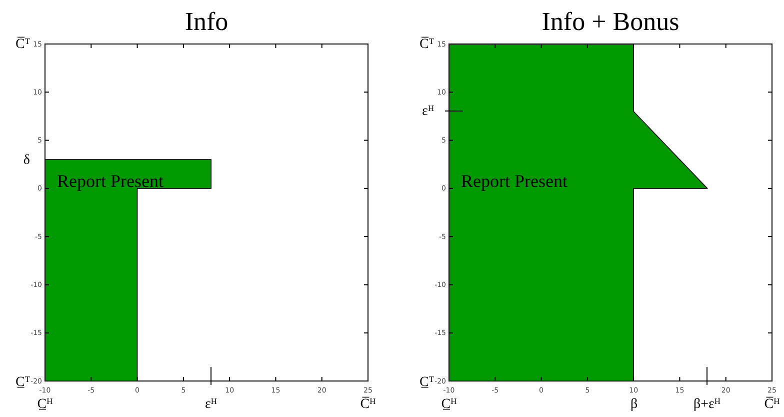  What do you see at coordinates (26, 160) in the screenshot?
I see `text: δ` at bounding box center [26, 160].